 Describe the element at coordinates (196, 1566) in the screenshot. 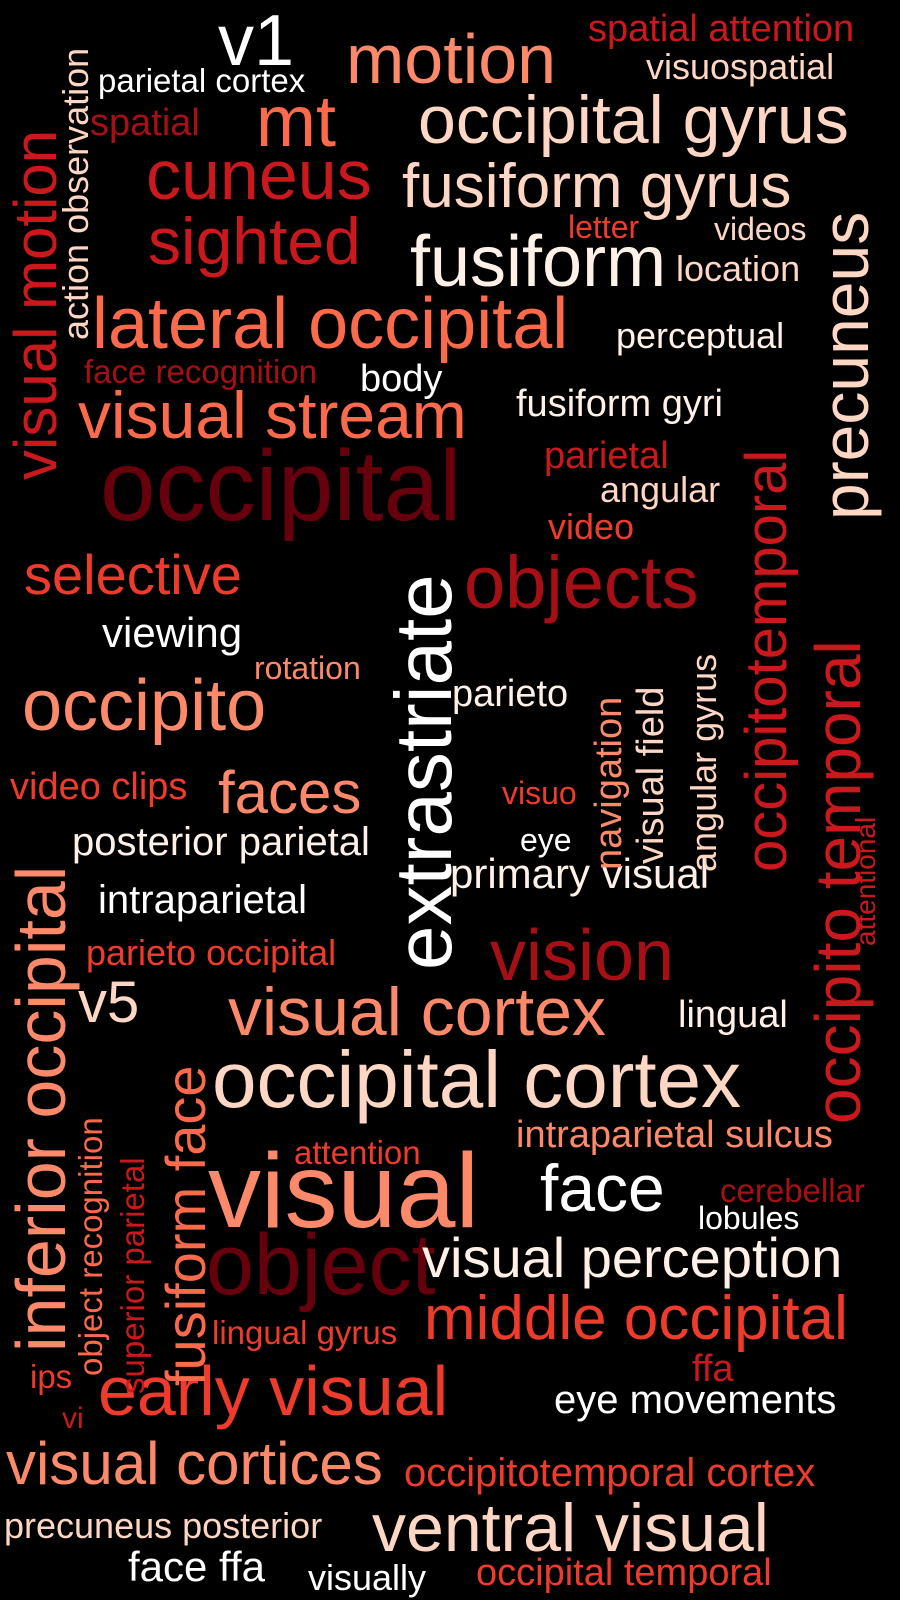

I see `word-face-ffa: face ffa` at that location.